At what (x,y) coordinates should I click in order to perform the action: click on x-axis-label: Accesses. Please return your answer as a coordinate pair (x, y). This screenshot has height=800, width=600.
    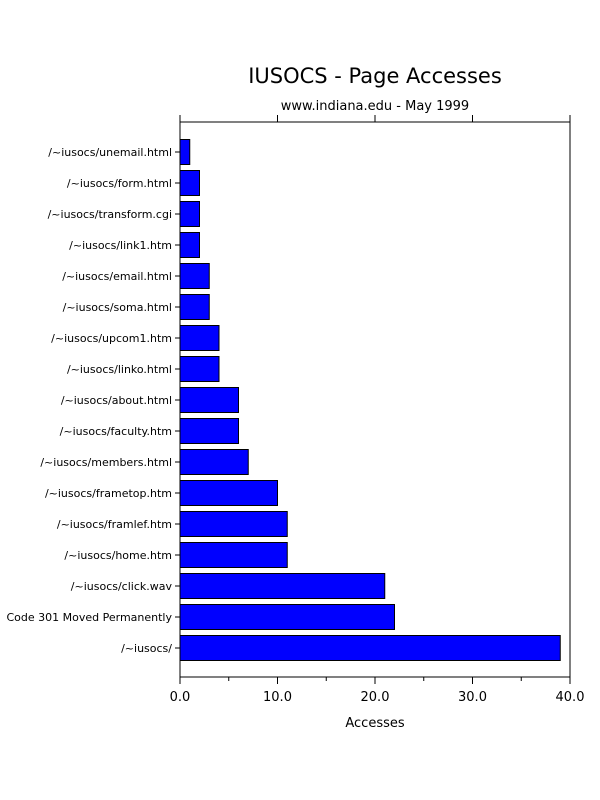
    Looking at the image, I should click on (375, 723).